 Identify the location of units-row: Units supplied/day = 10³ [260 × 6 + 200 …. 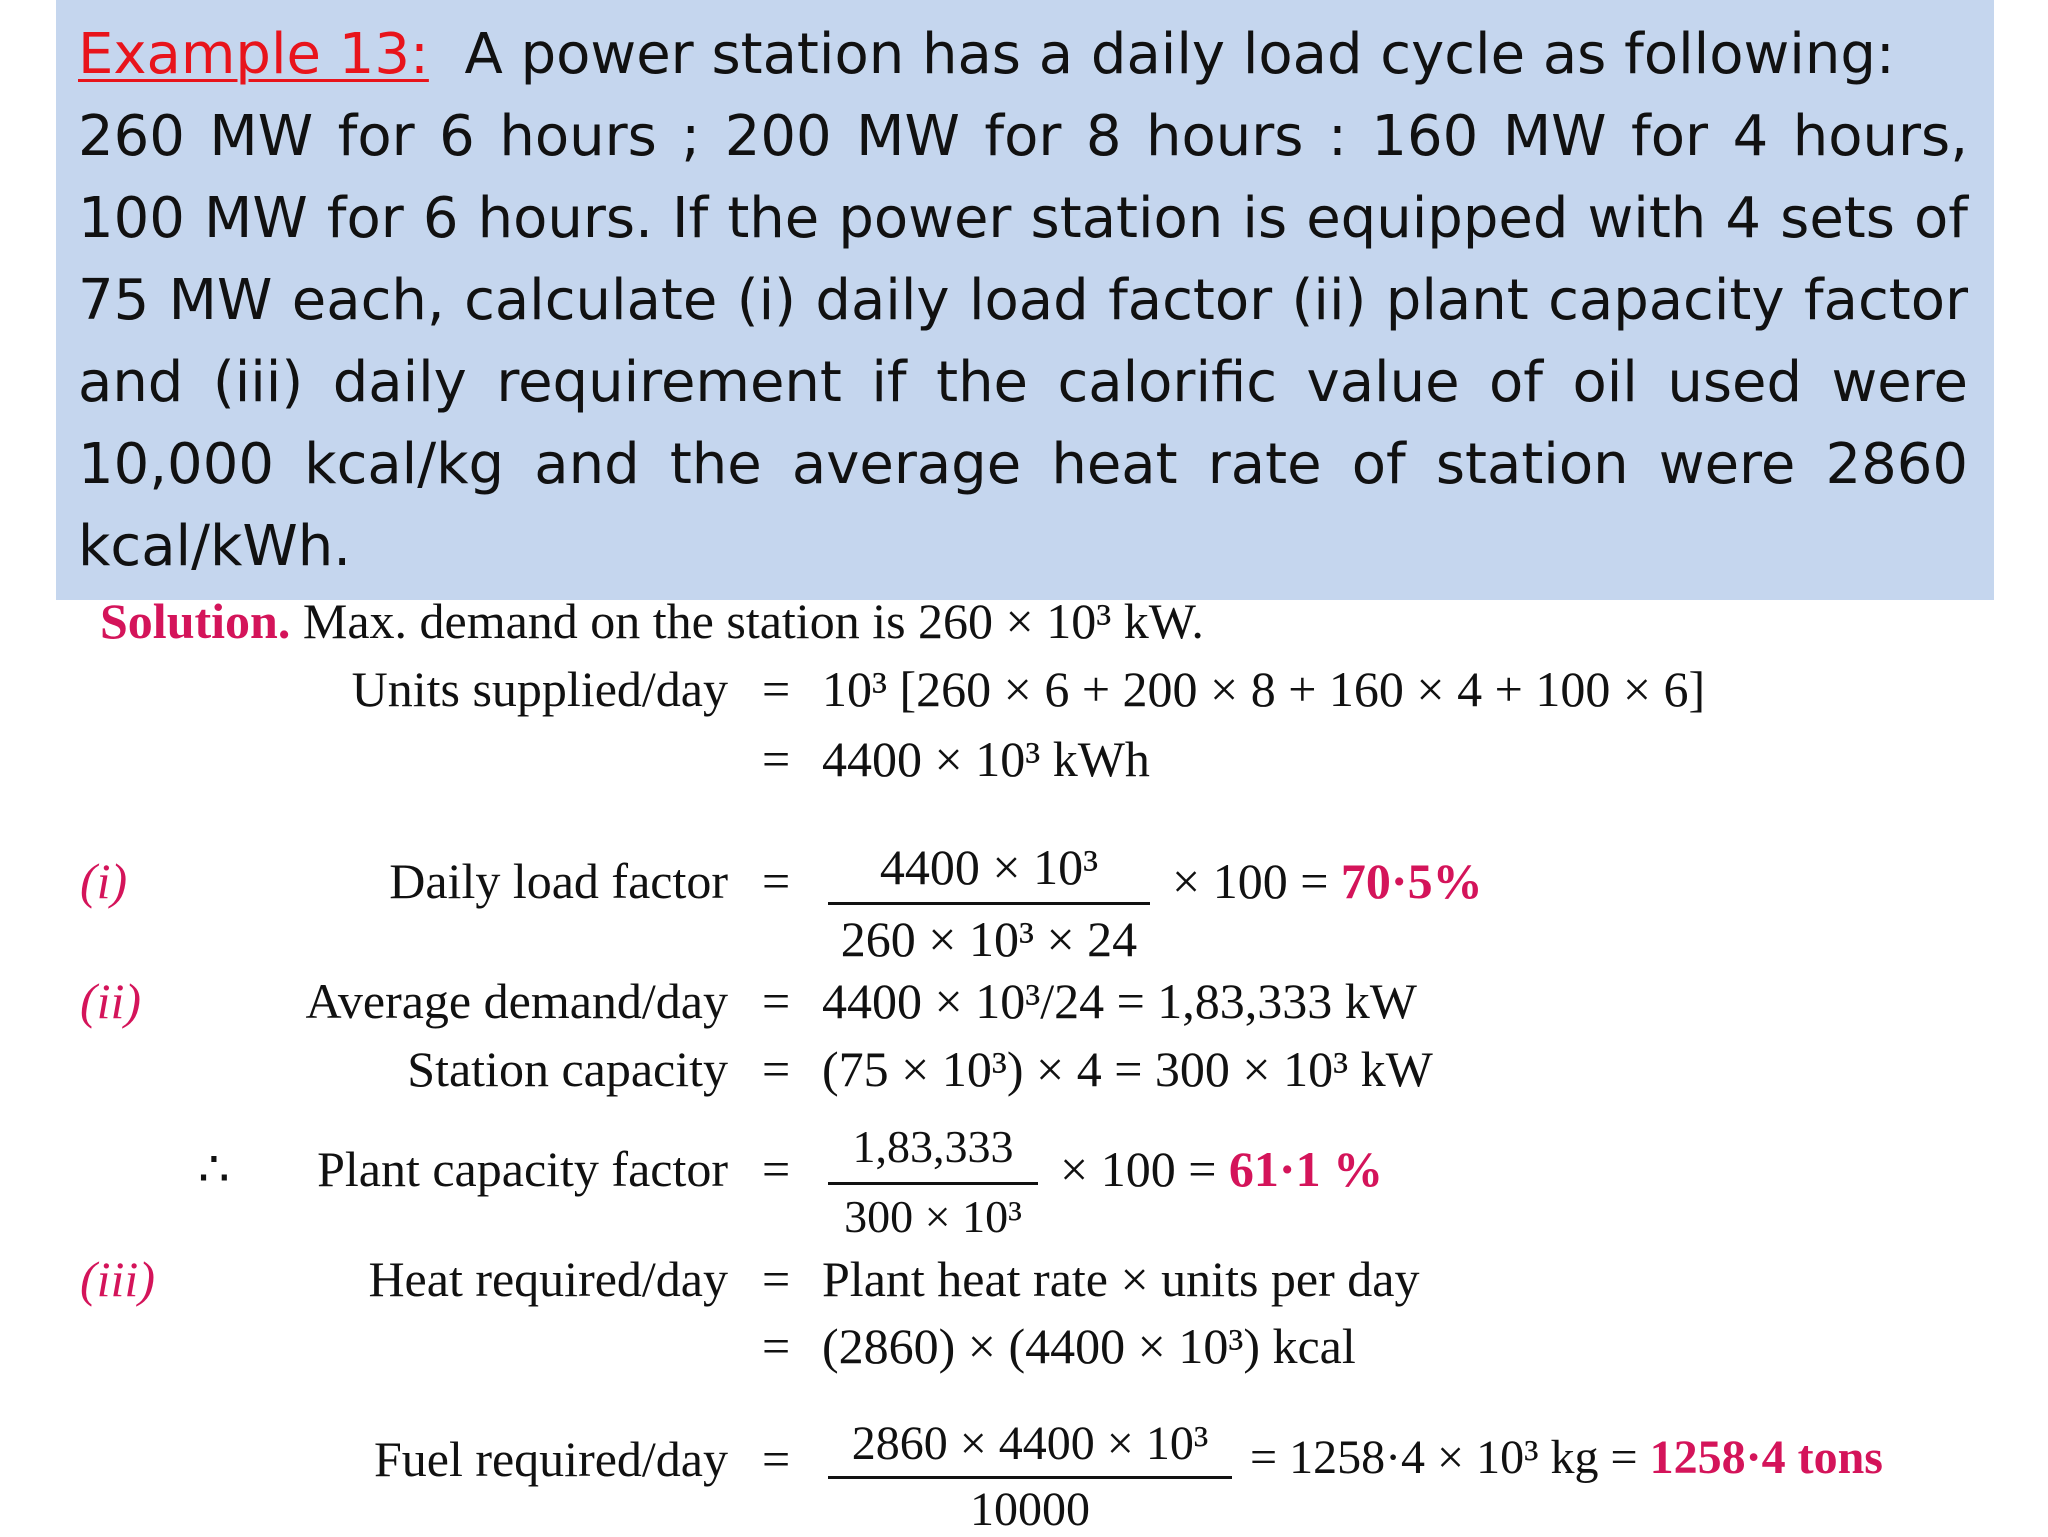
(1024, 695).